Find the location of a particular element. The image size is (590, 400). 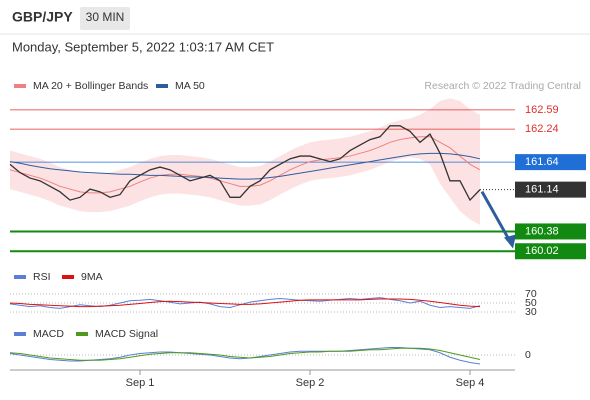

y-tick-label: 70 is located at coordinates (531, 294).